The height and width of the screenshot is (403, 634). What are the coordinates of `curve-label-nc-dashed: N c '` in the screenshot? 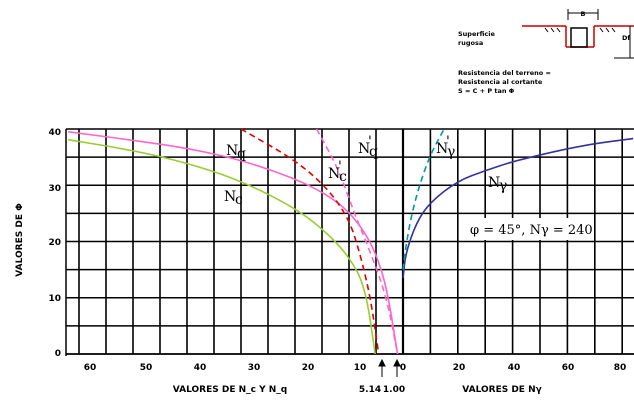 It's located at (337, 172).